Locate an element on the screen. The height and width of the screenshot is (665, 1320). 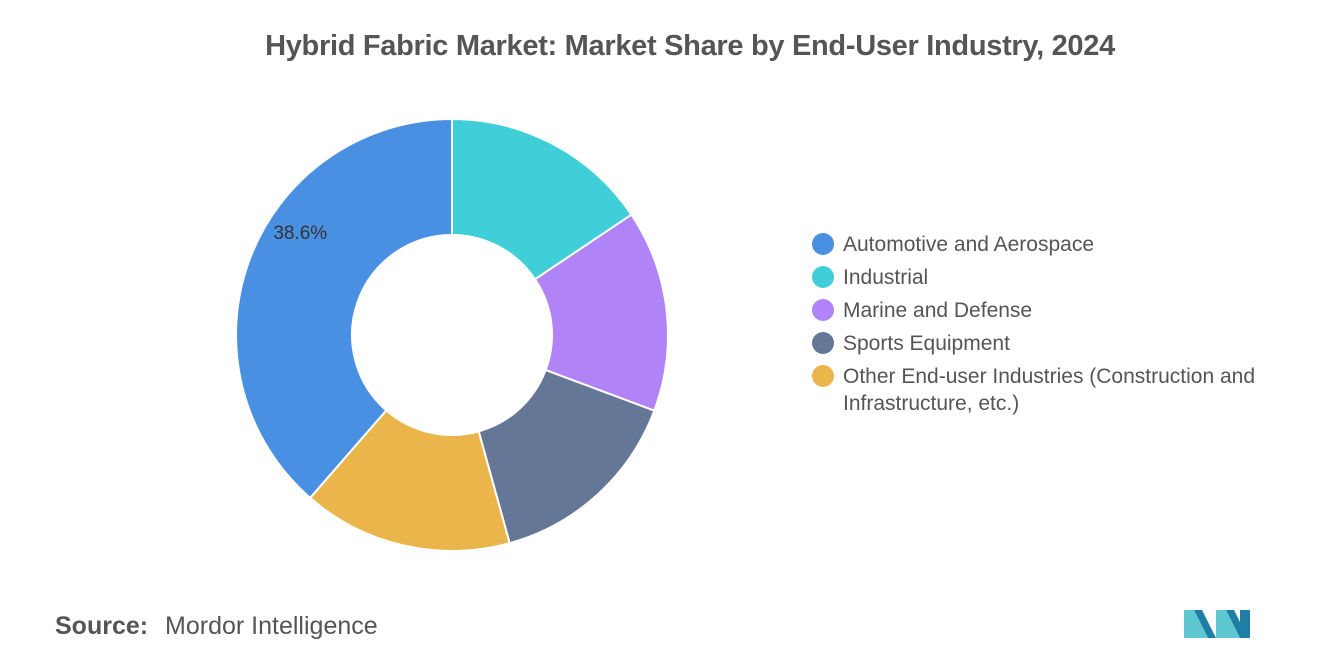
donut-slice-marine-and-defense is located at coordinates (601, 313).